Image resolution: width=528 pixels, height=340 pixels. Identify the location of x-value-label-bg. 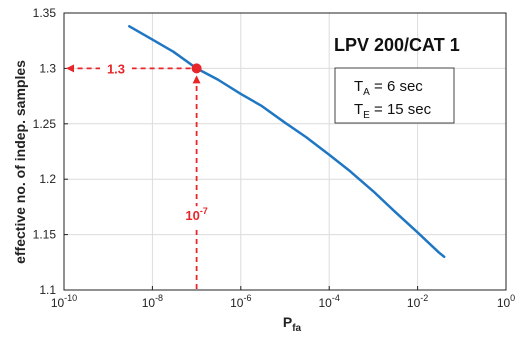
(196, 216).